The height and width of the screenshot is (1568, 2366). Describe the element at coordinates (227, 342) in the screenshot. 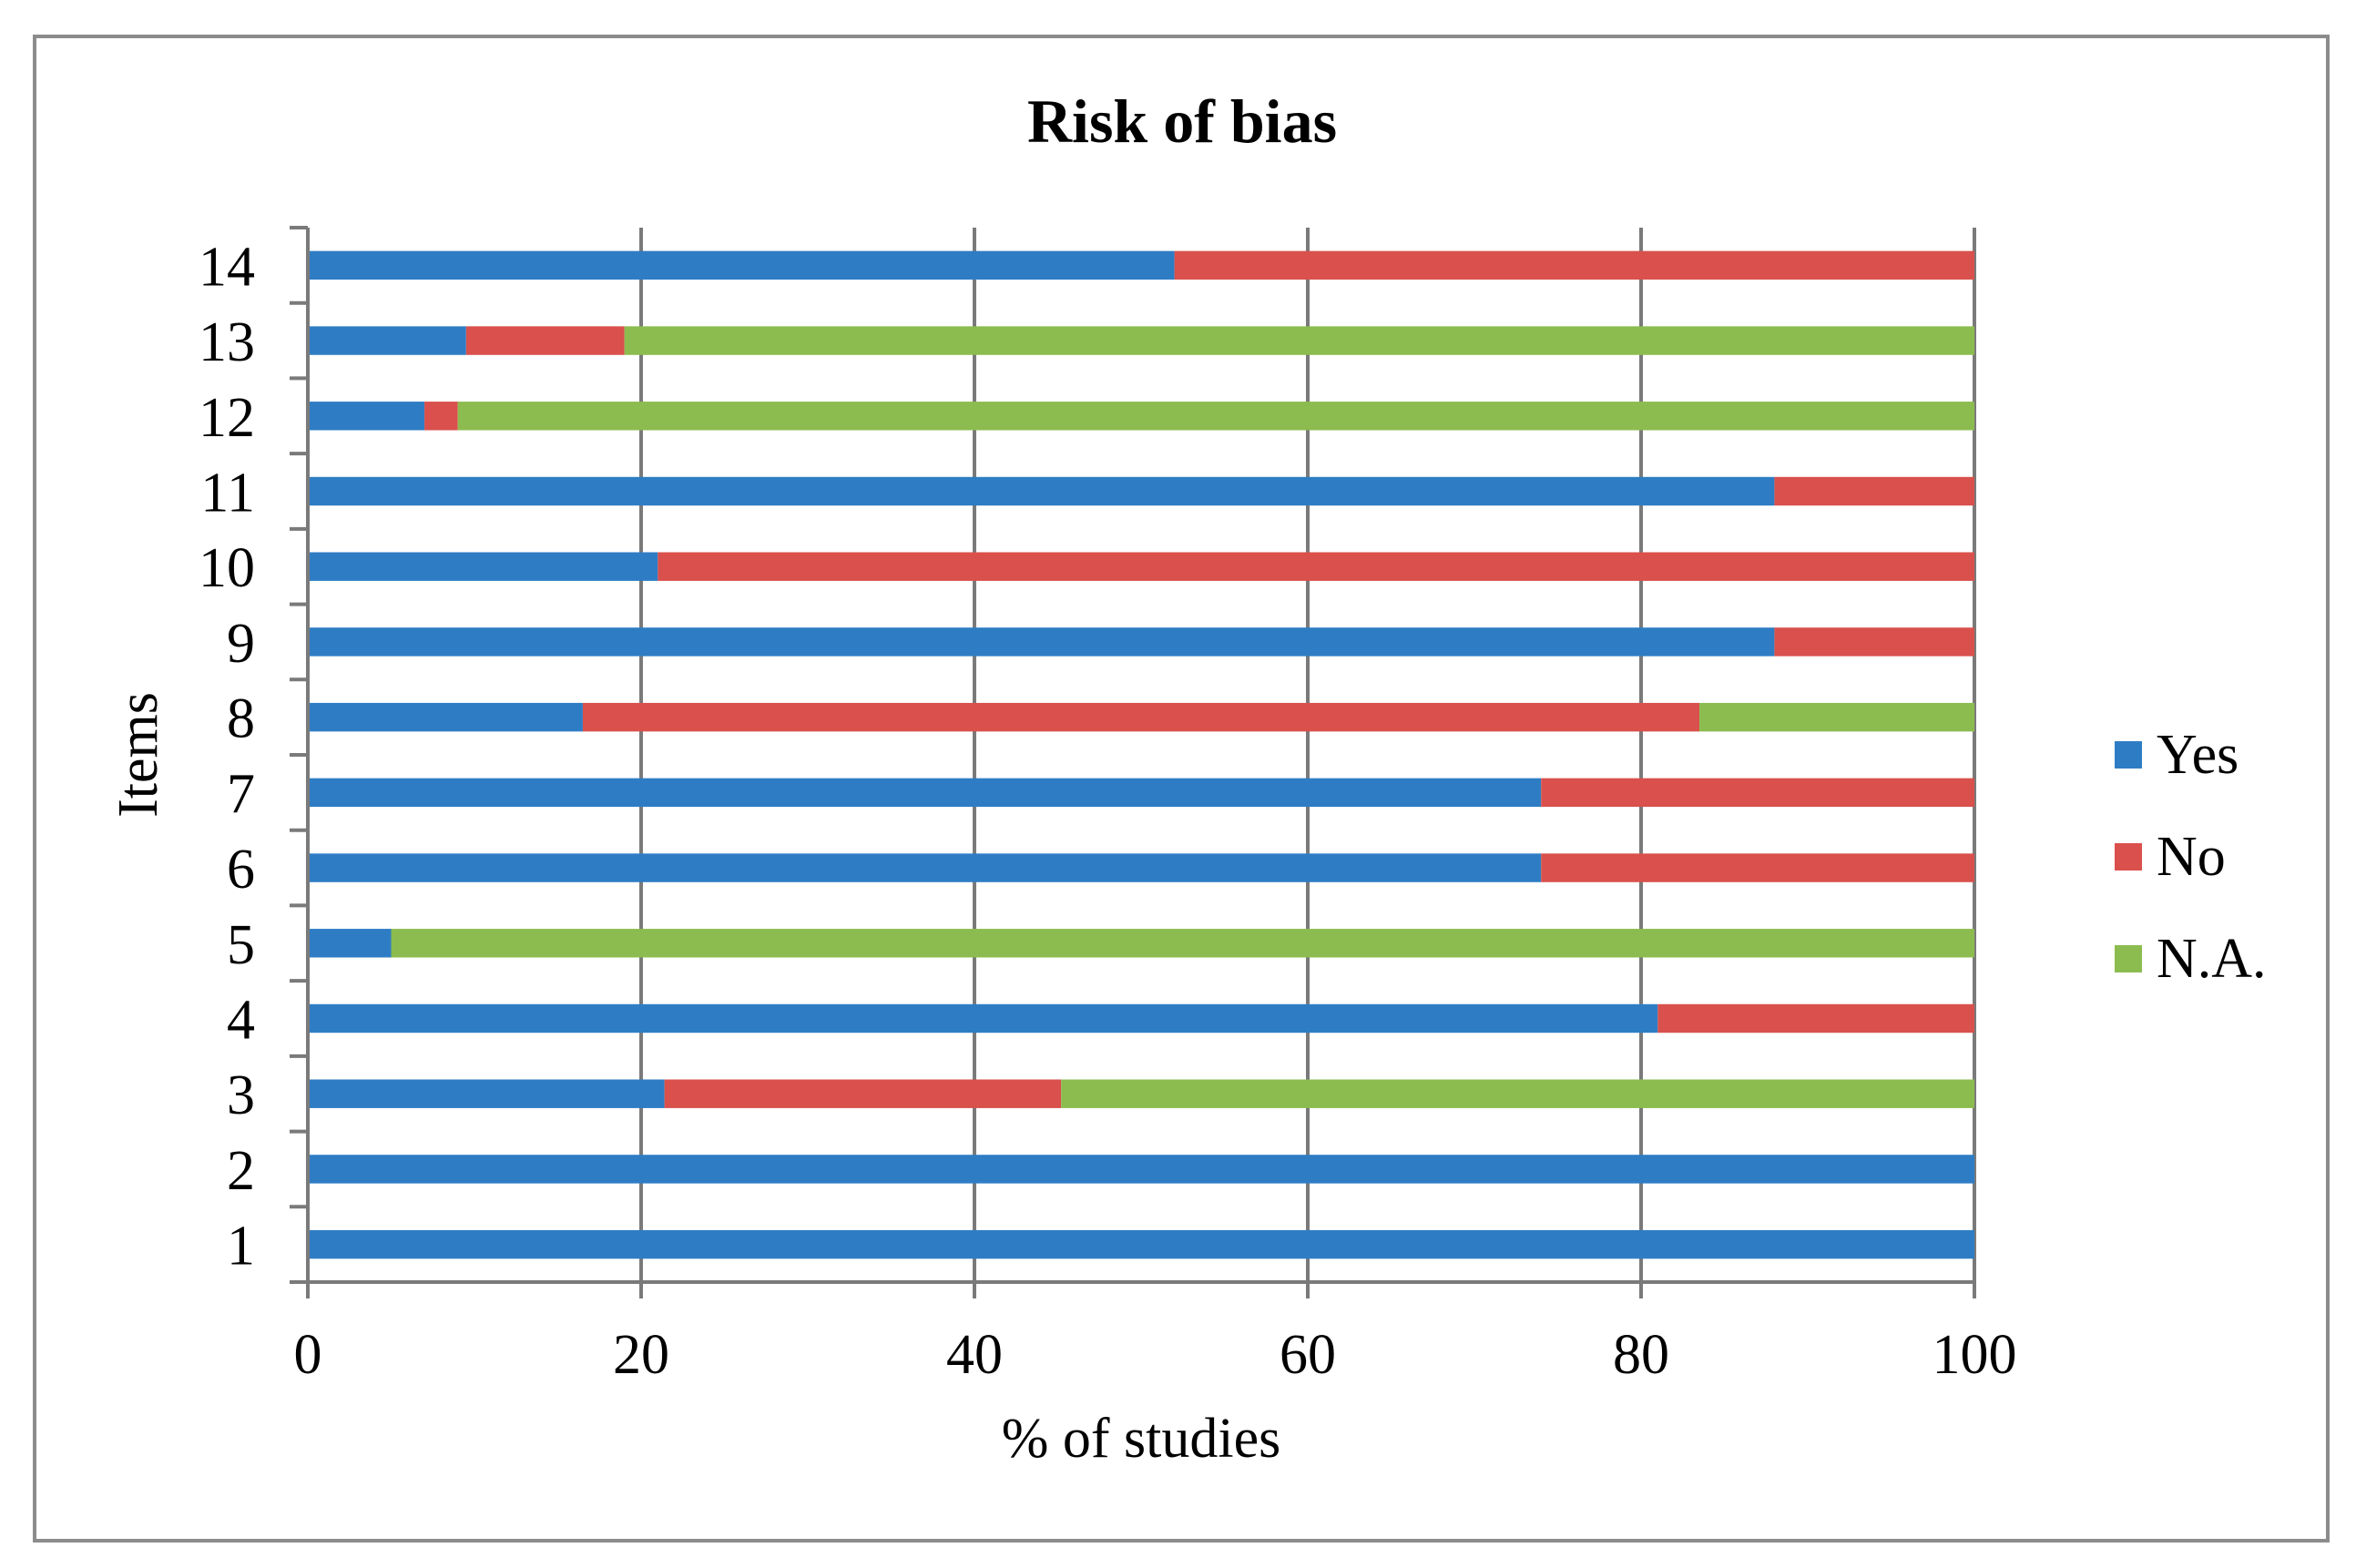

I see `y-tick-label-13: 13` at that location.